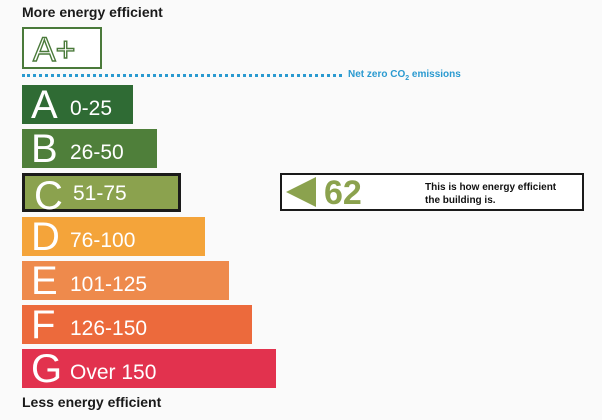  I want to click on less-efficient-label: Less energy efficient, so click(92, 402).